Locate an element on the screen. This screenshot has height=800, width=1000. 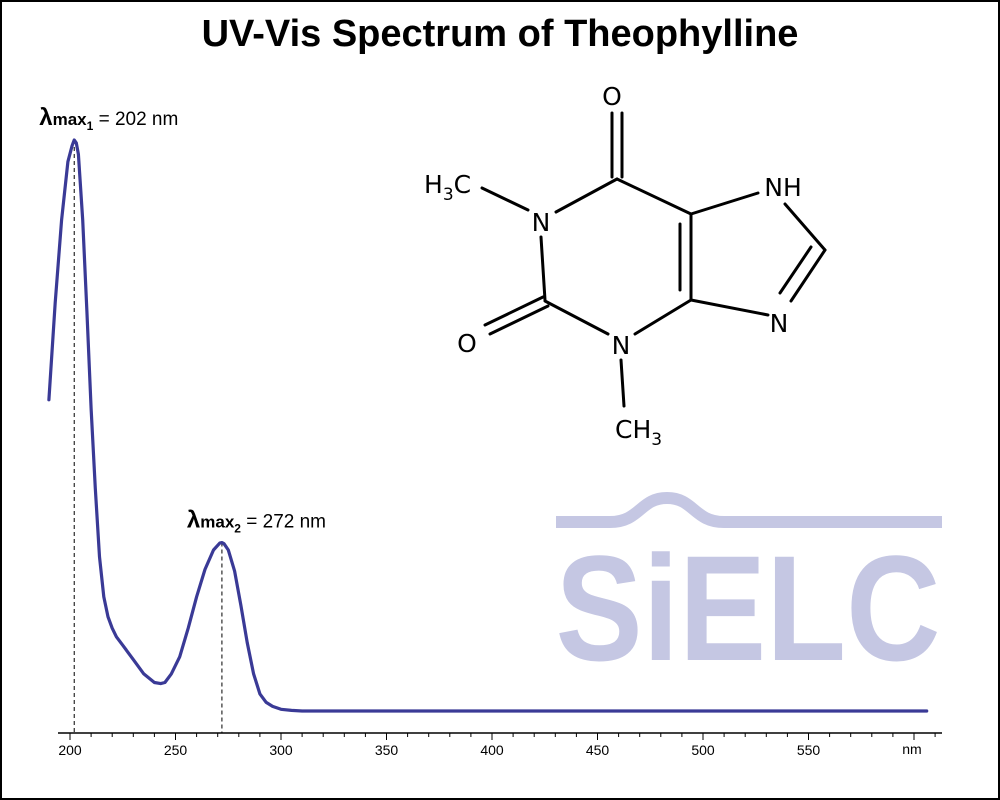
x-tick-label: 200 is located at coordinates (70, 750).